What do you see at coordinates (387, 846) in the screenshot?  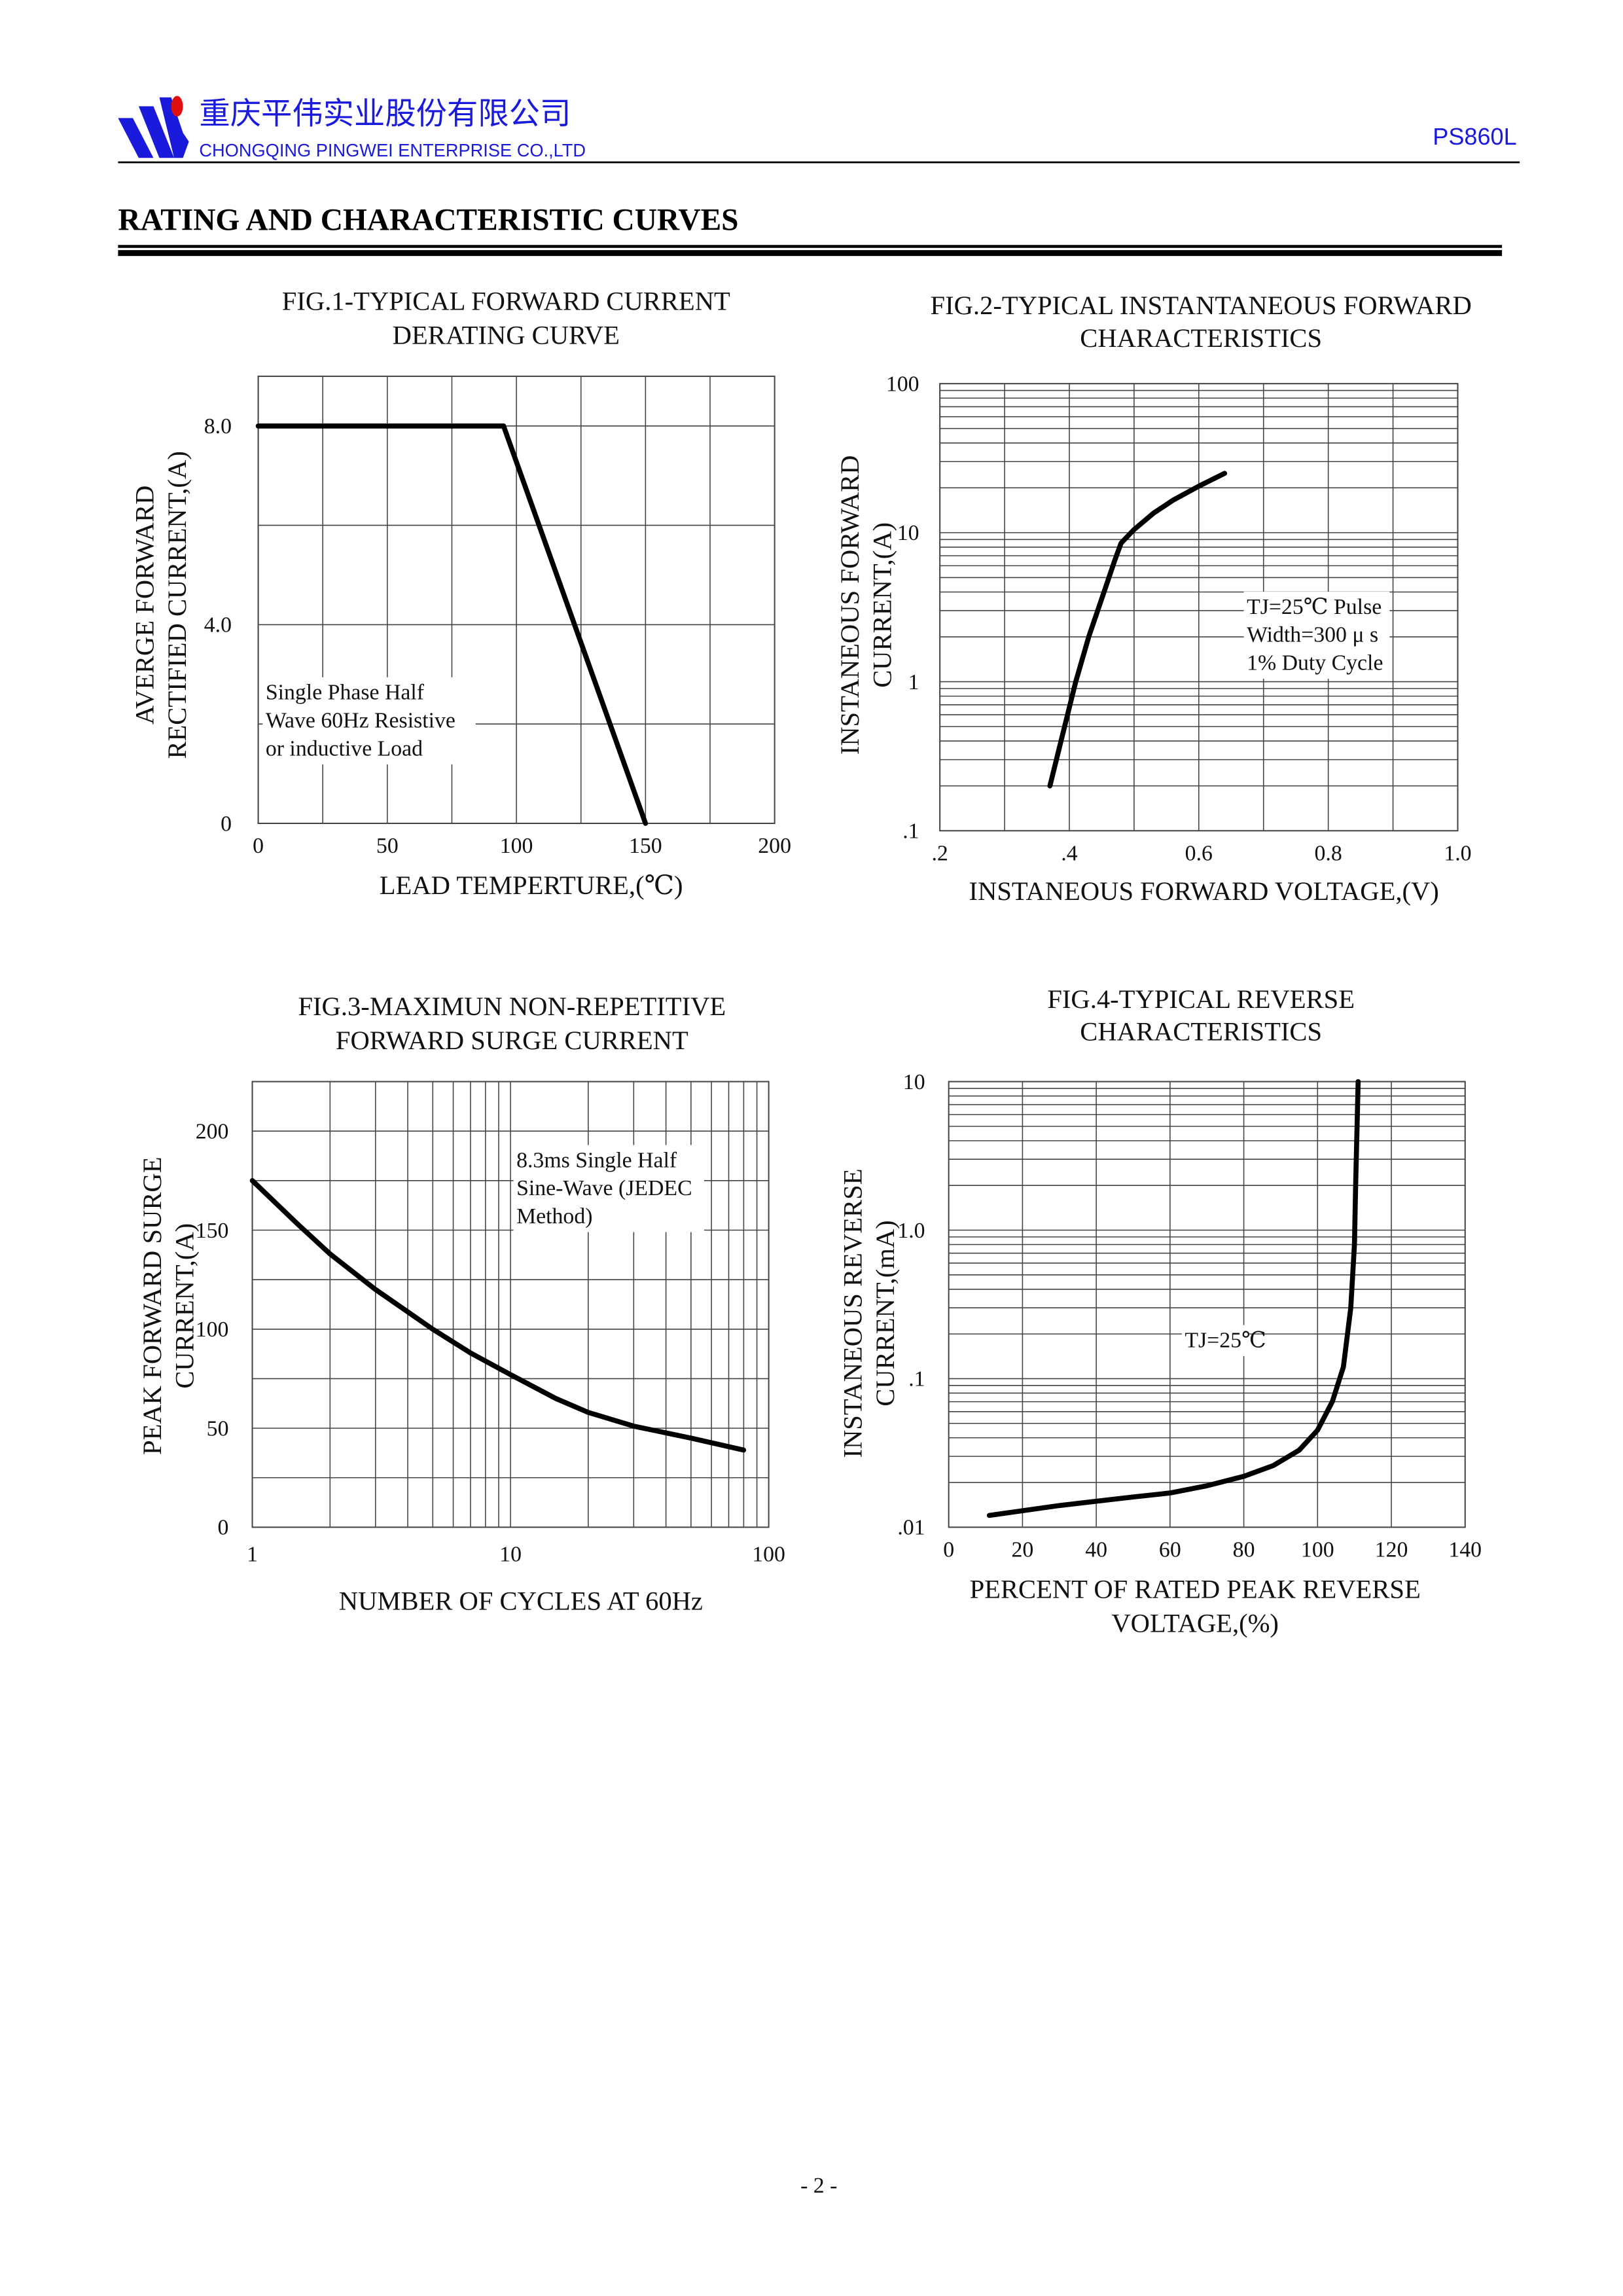 I see `x-tick-label: 50` at bounding box center [387, 846].